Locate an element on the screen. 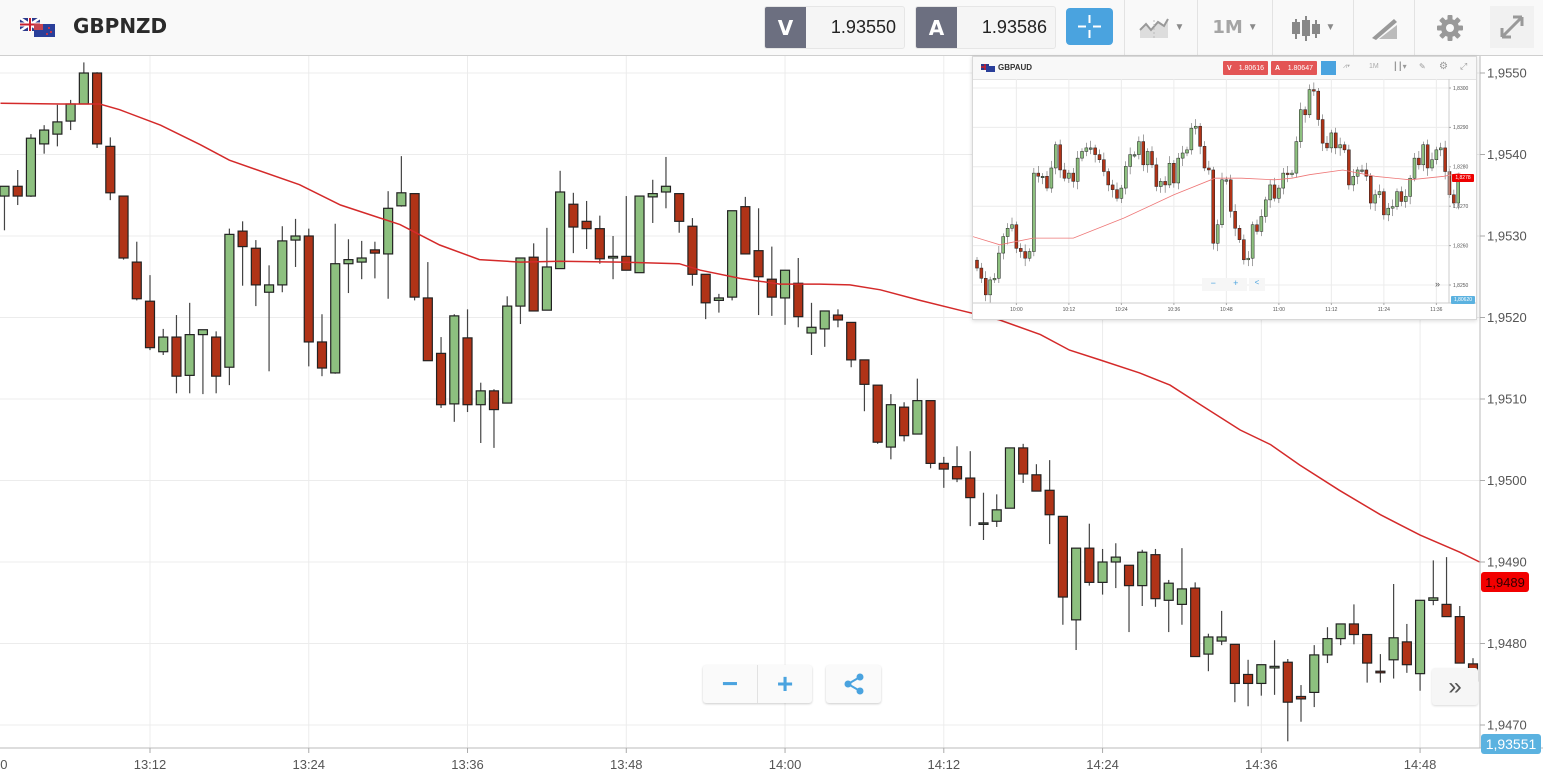 Image resolution: width=1543 pixels, height=783 pixels. time-tick-label: 13:24 is located at coordinates (308, 764).